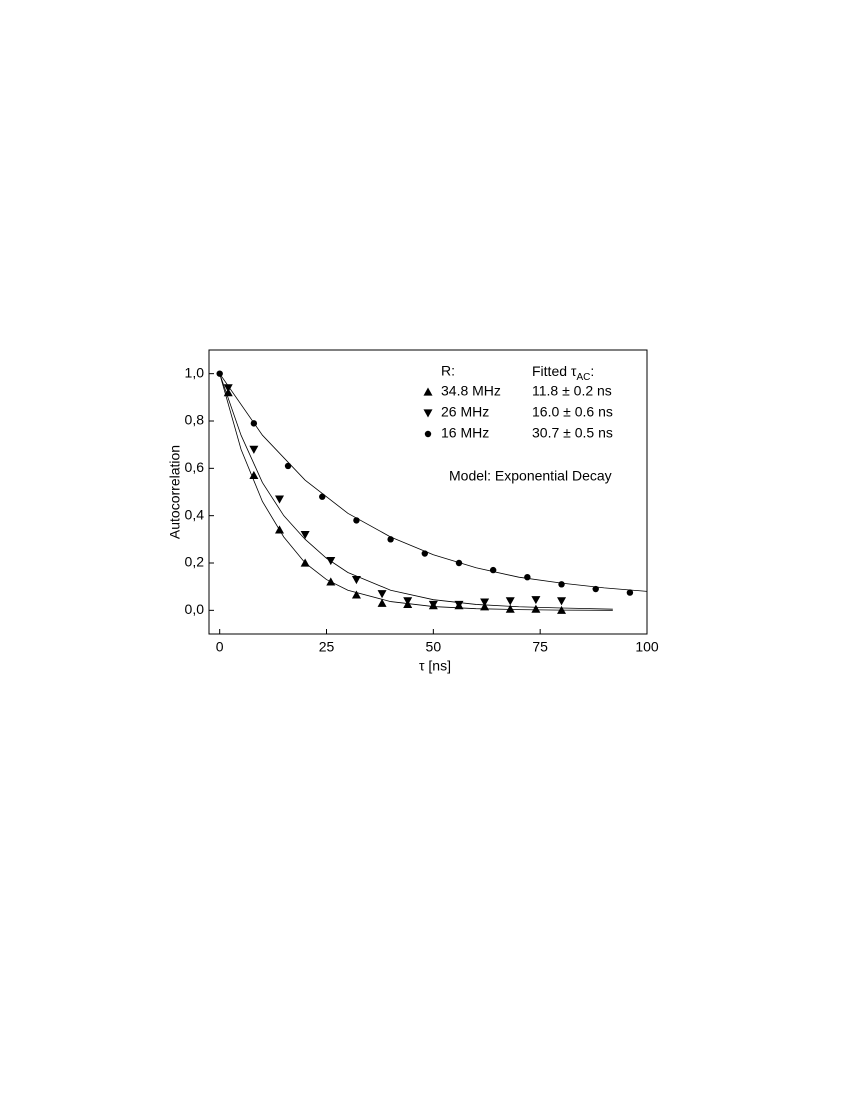 The image size is (850, 1100). I want to click on legend-header-fit: Fitted τAC:, so click(563, 373).